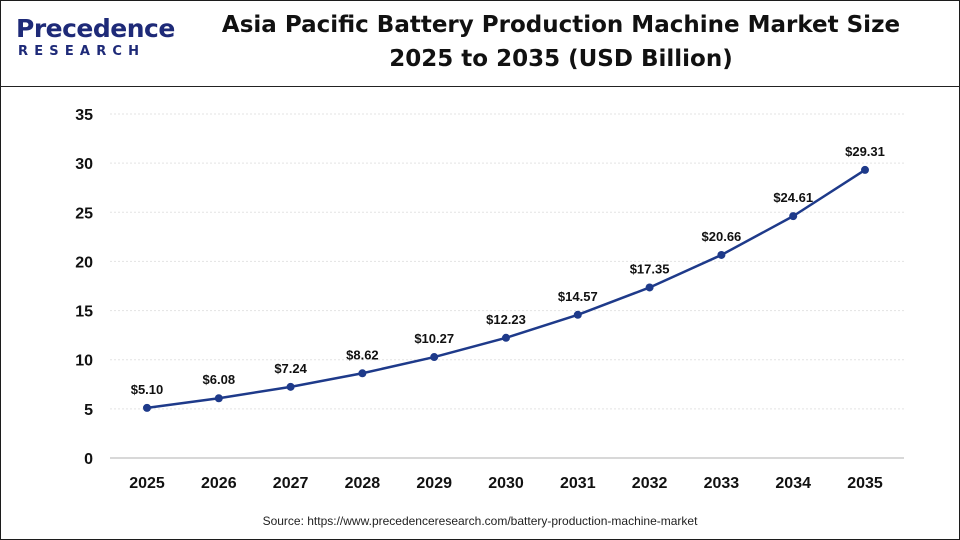 Image resolution: width=960 pixels, height=540 pixels. I want to click on logo-wordmark: Precedence, so click(95, 28).